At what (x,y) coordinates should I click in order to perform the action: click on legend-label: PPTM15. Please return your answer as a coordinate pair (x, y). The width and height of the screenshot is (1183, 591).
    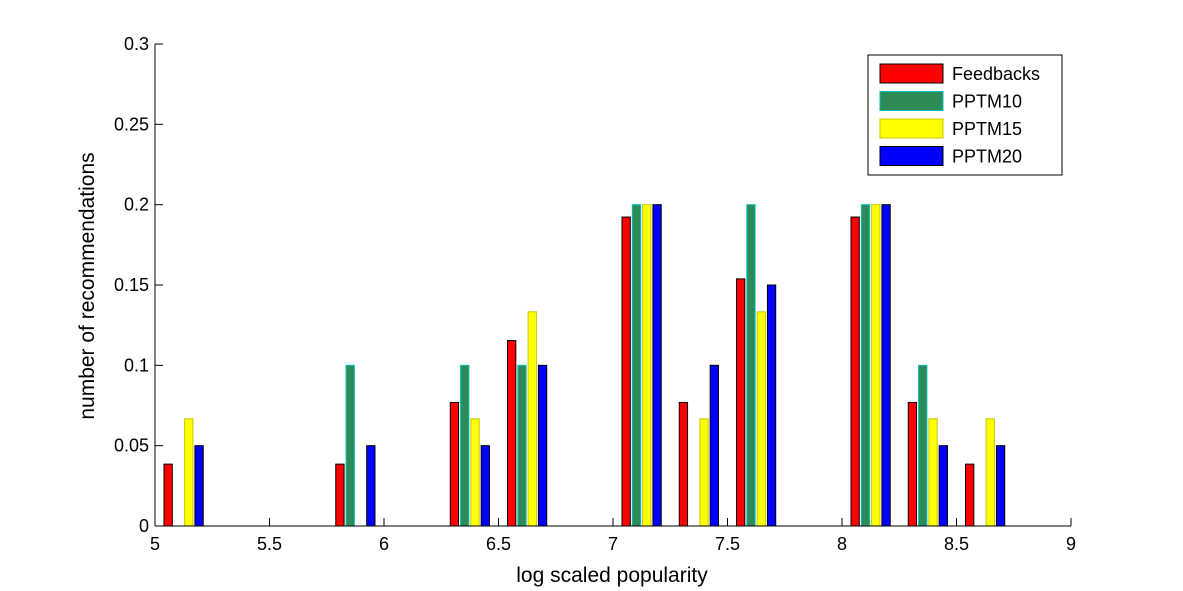
    Looking at the image, I should click on (987, 129).